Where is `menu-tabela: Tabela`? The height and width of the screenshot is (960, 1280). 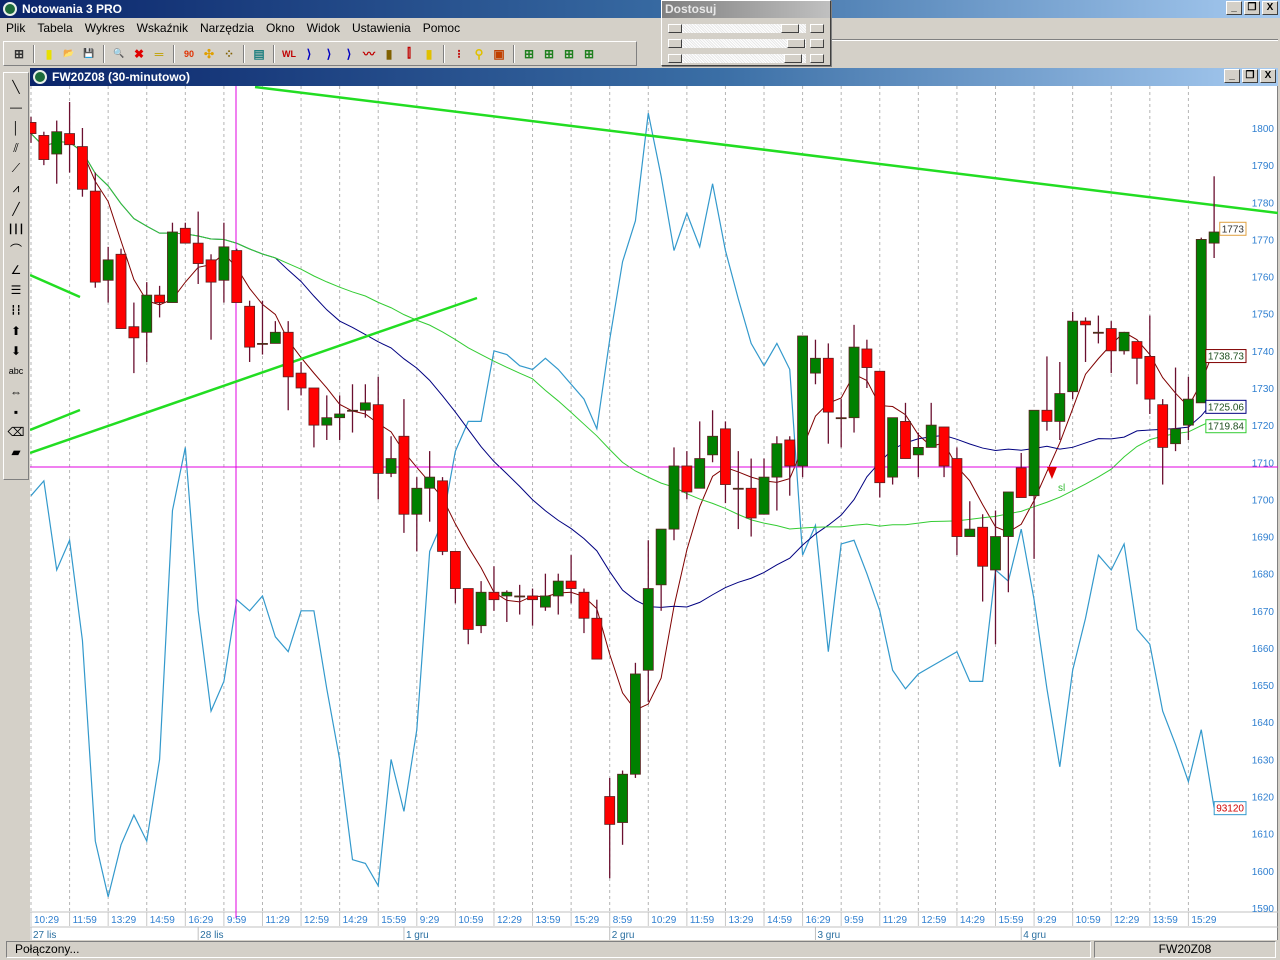
menu-tabela: Tabela is located at coordinates (55, 28).